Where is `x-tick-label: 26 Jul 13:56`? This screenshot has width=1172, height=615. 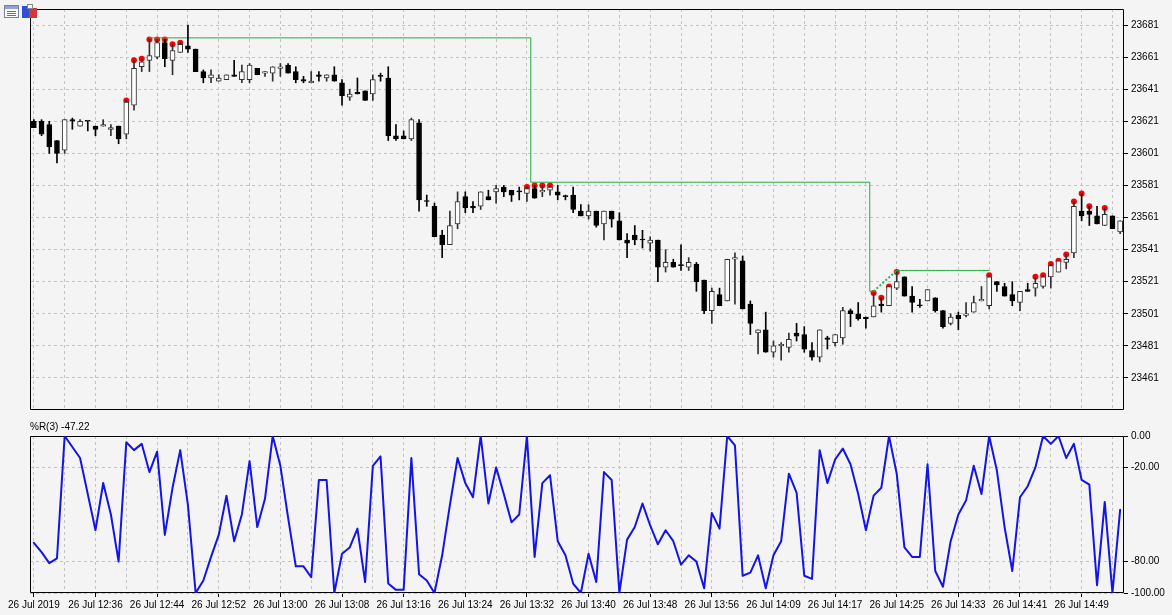 x-tick-label: 26 Jul 13:56 is located at coordinates (712, 604).